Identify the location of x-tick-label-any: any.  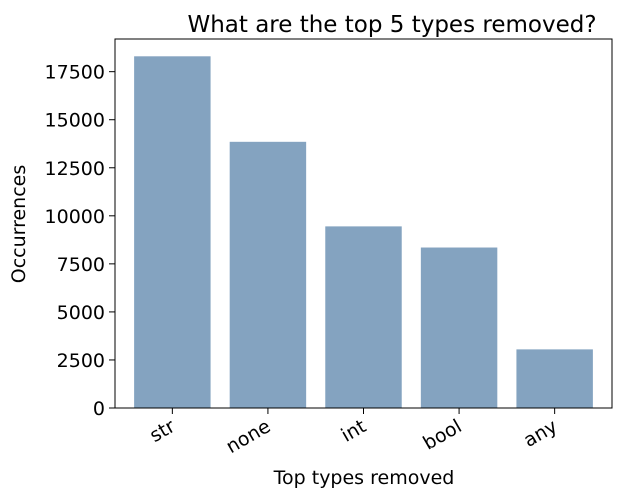
(540, 433).